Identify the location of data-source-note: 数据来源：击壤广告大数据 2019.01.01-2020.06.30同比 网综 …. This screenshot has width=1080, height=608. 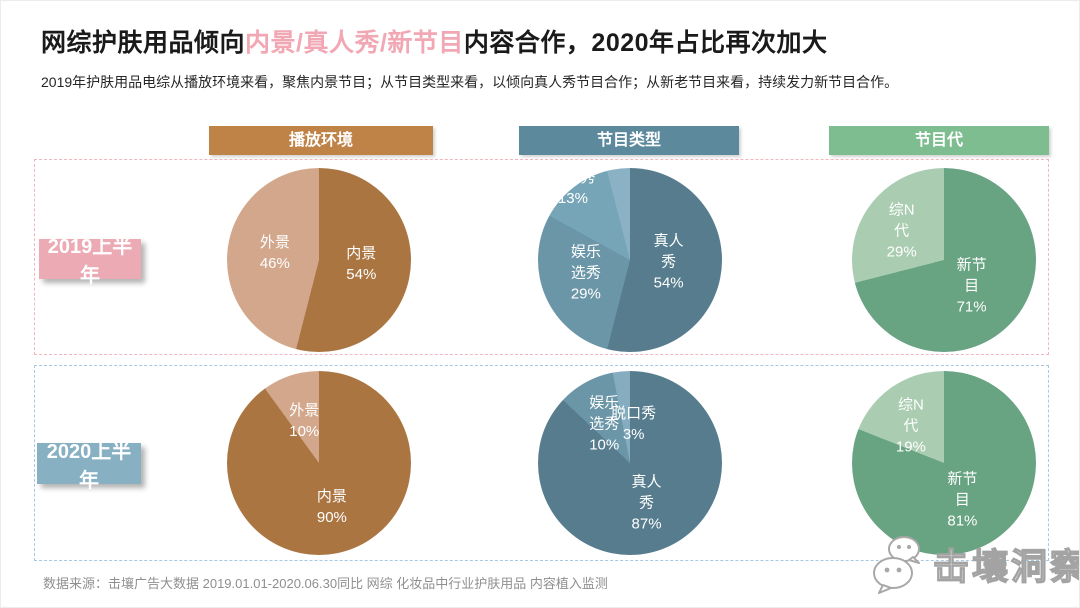
(325, 583).